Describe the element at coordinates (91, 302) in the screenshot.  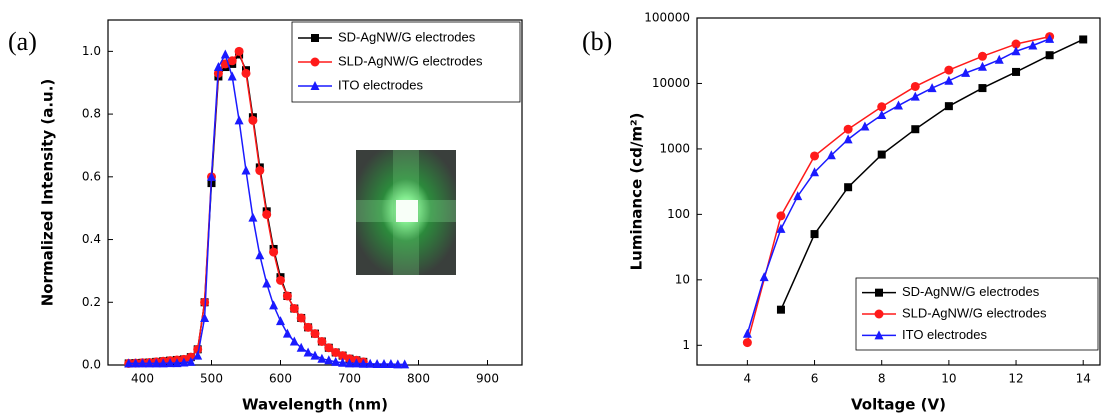
I see `y-tick-label: 0.2` at that location.